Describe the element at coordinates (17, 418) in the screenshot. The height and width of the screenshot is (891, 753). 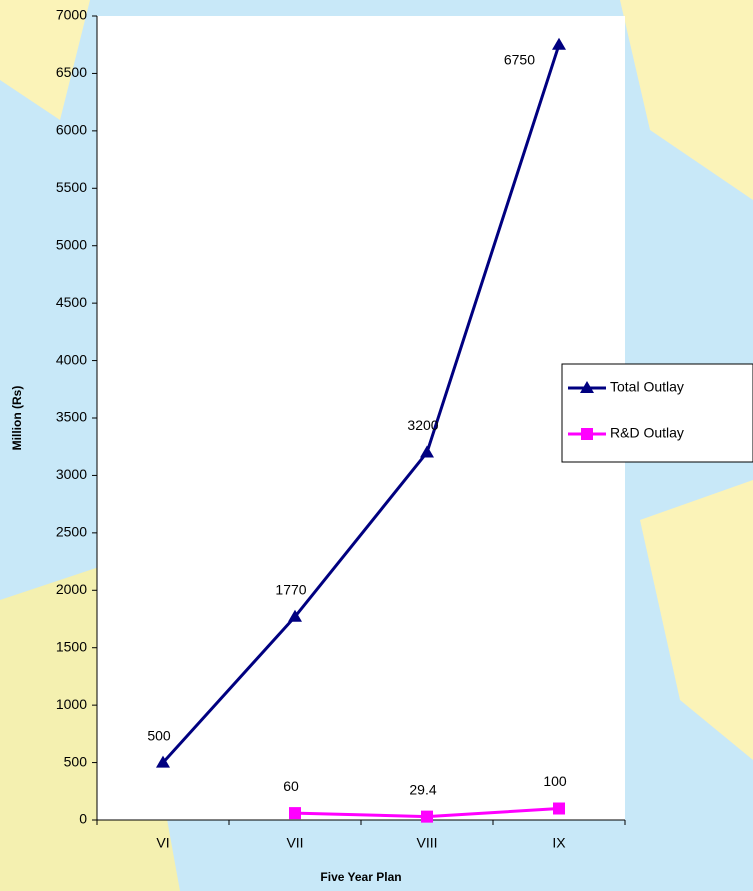
I see `y-axis-label: Million (Rs)` at that location.